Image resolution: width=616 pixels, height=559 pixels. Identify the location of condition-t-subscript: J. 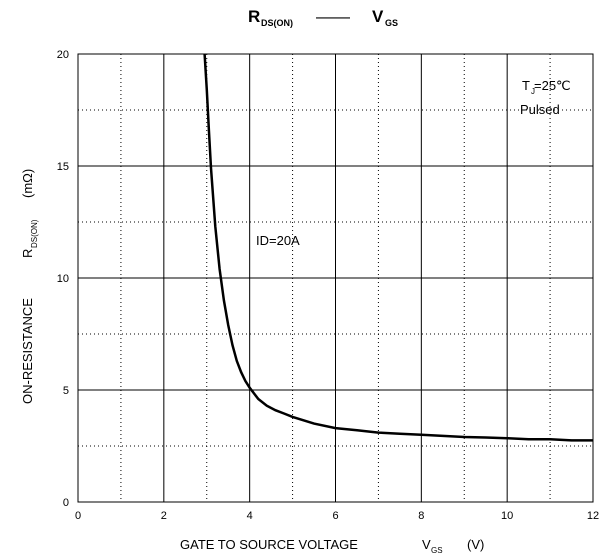
(533, 91).